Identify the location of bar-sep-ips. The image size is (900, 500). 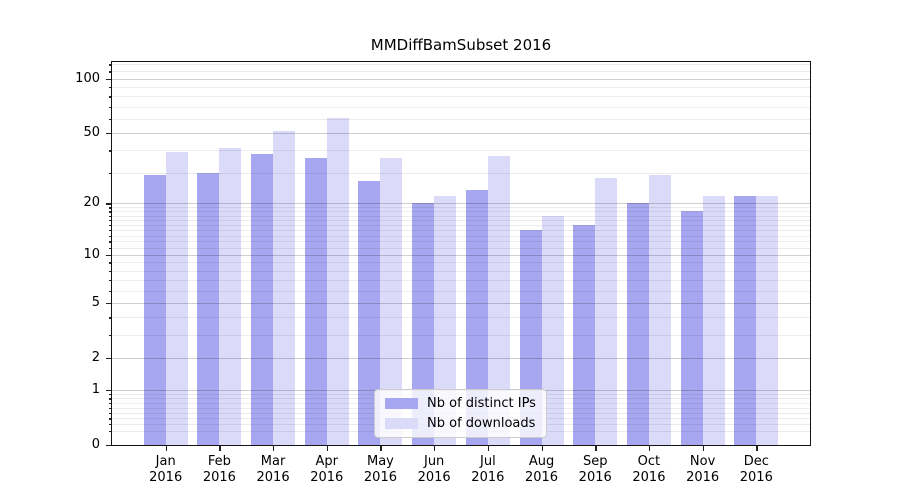
(584, 335).